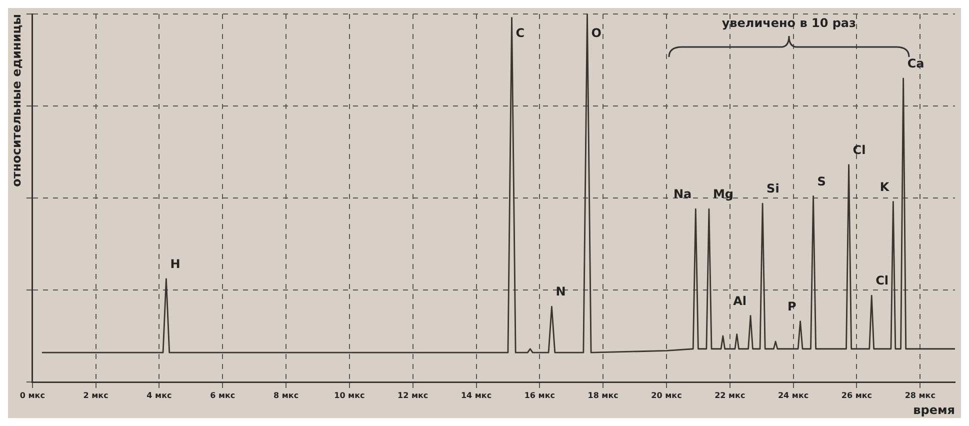  I want to click on x-tick-label: 24 мкс, so click(793, 395).